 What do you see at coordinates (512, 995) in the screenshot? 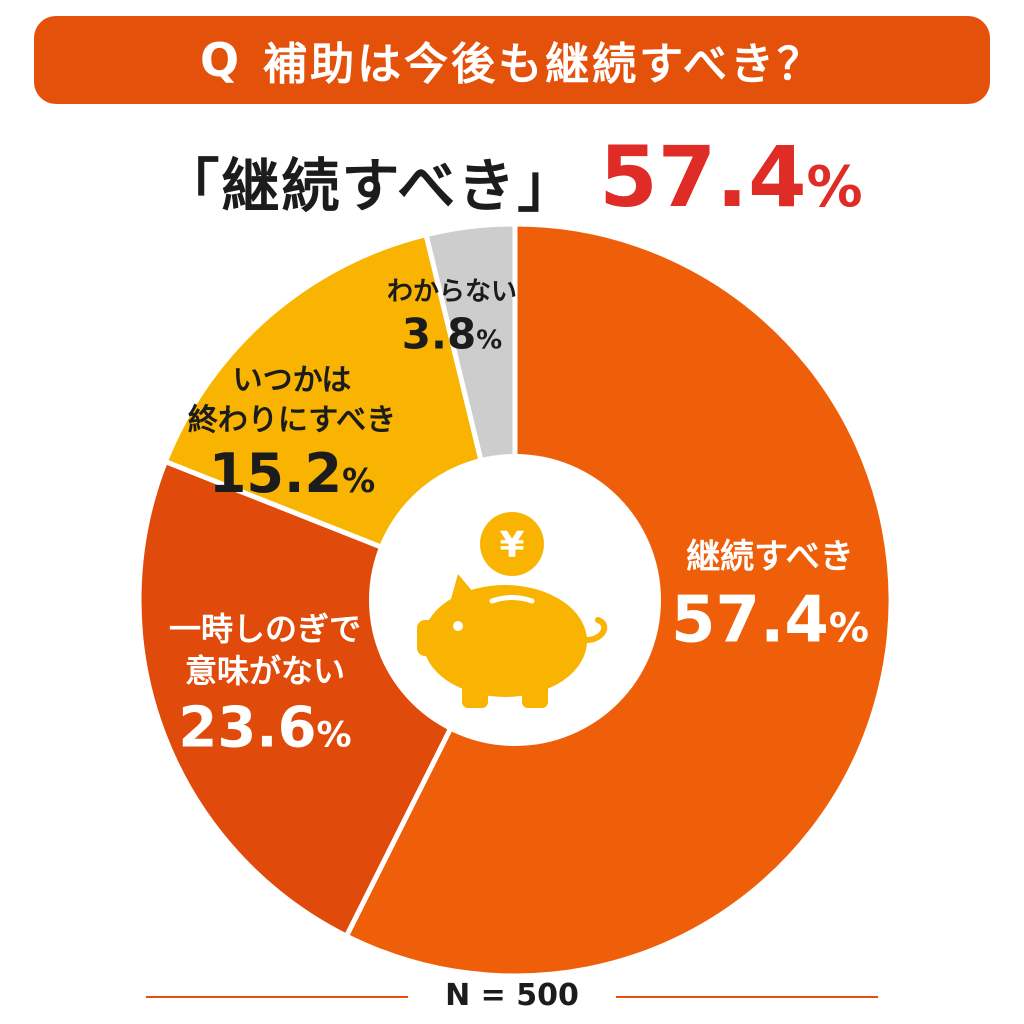
I see `sample-size: N = 500` at bounding box center [512, 995].